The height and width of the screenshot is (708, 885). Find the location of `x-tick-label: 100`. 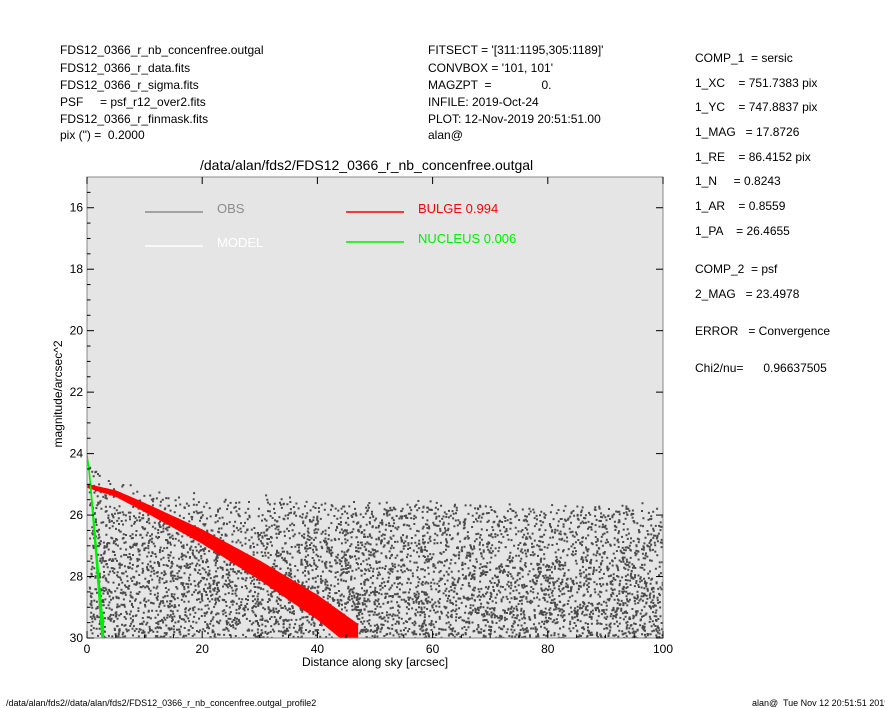

x-tick-label: 100 is located at coordinates (663, 649).